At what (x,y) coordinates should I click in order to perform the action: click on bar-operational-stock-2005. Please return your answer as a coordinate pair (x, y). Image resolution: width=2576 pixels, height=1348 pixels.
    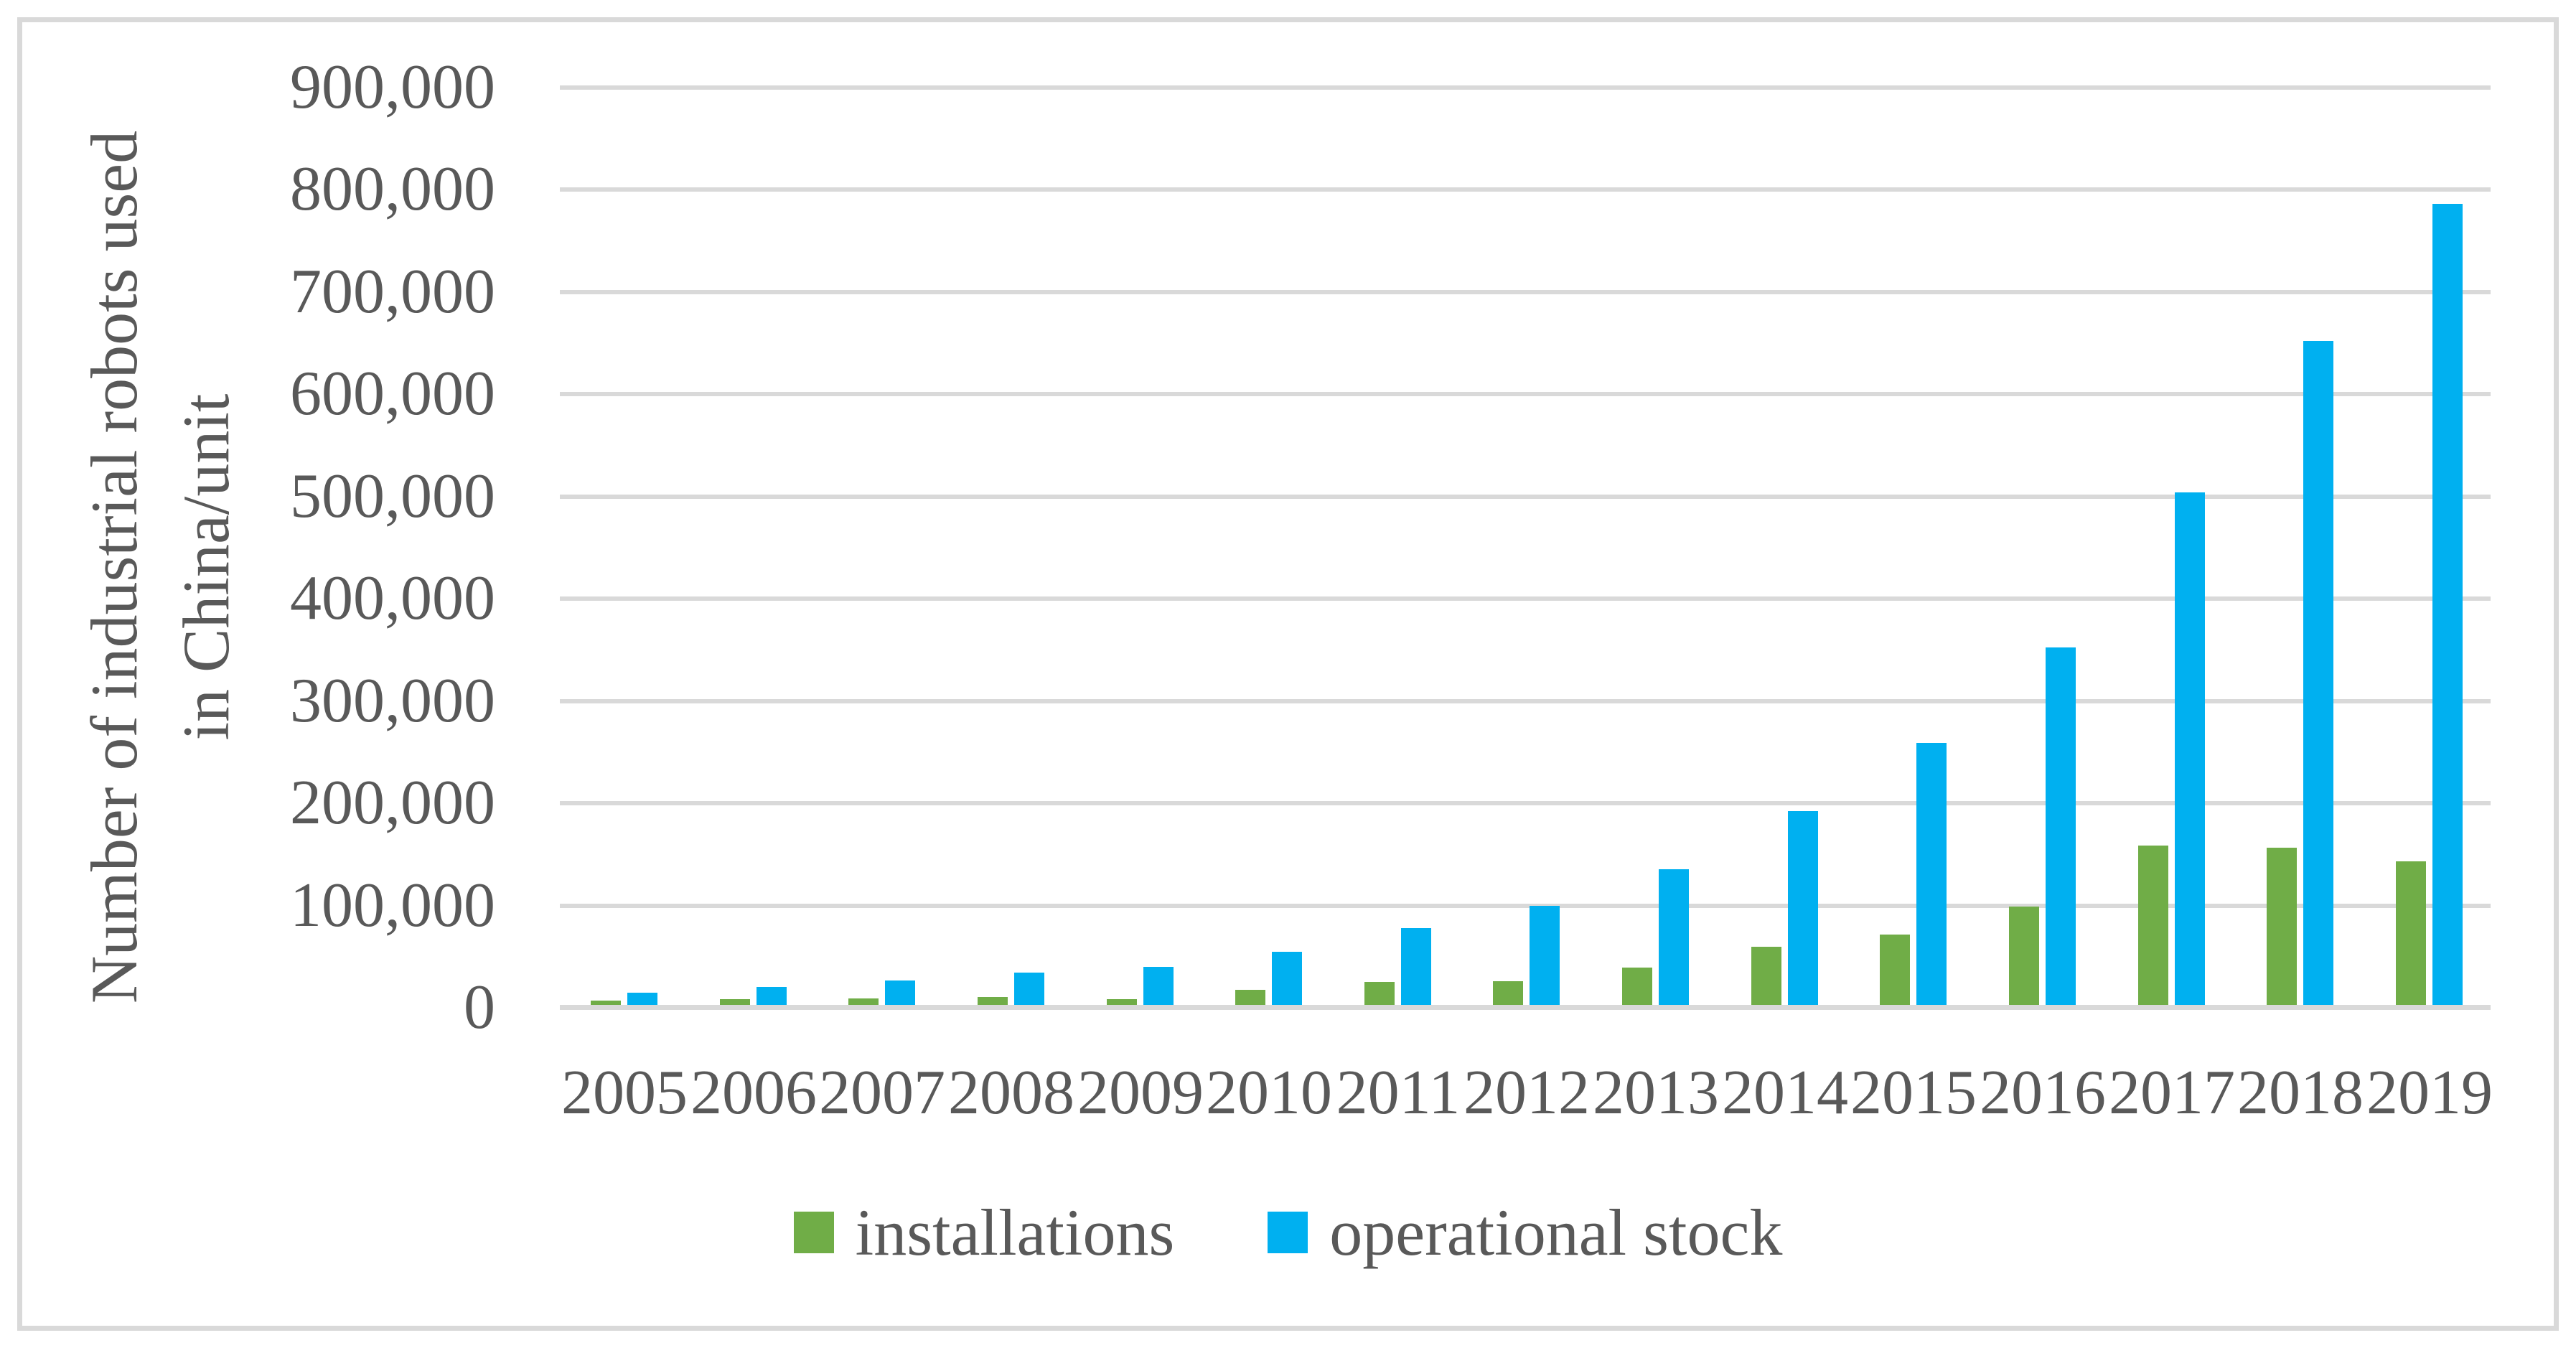
    Looking at the image, I should click on (642, 999).